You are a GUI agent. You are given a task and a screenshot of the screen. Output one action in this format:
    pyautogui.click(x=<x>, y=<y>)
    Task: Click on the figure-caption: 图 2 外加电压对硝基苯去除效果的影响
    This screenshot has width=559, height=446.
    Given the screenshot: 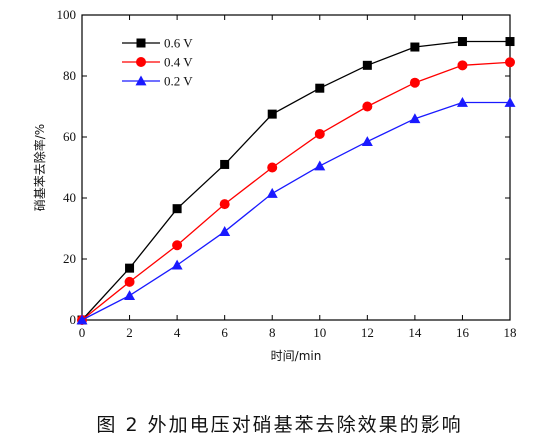 What is the action you would take?
    pyautogui.click(x=279, y=425)
    